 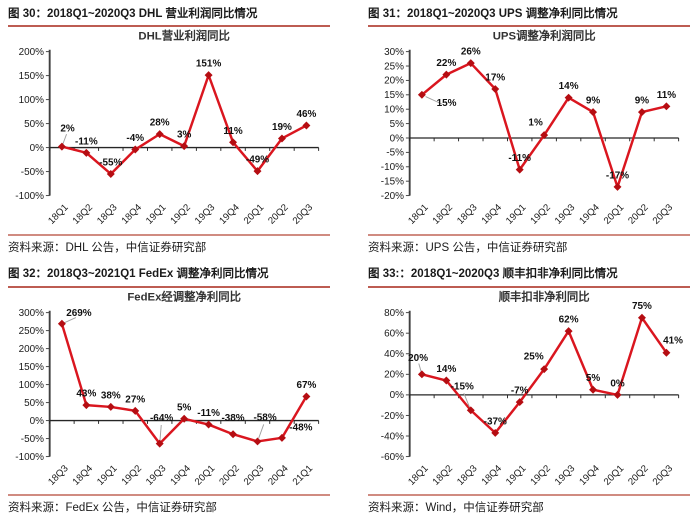 I want to click on source-fig33: 资料来源：Wind，中信证券研究部, so click(x=529, y=505).